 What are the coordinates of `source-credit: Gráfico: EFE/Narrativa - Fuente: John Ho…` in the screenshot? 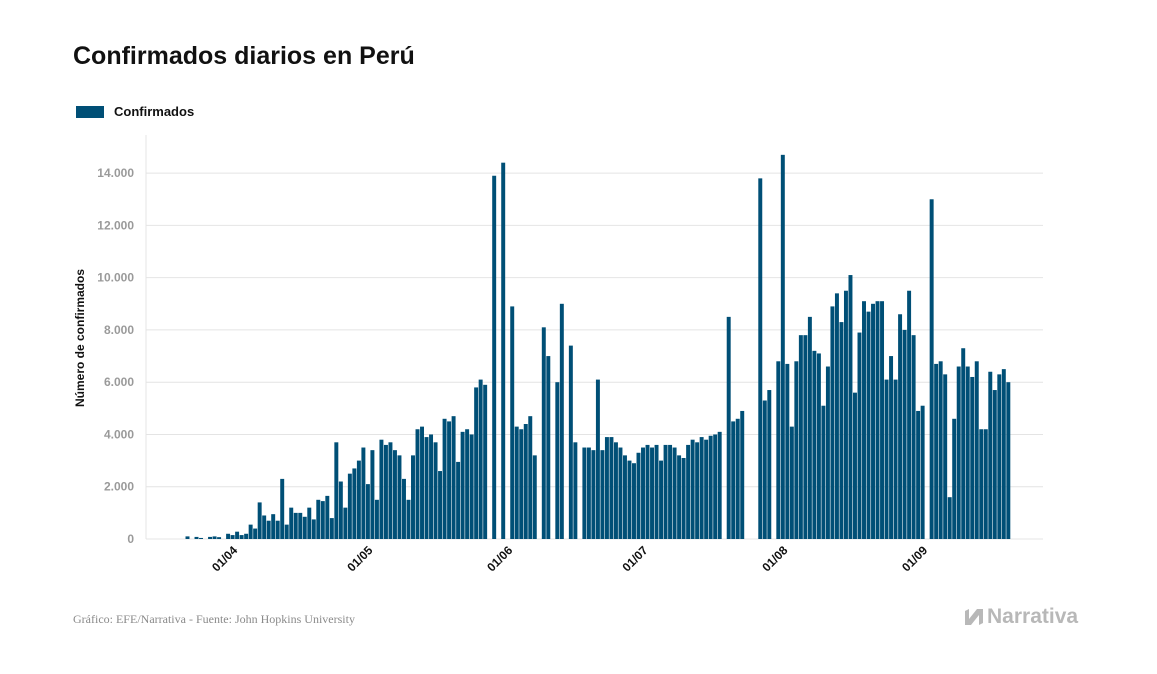 It's located at (214, 619).